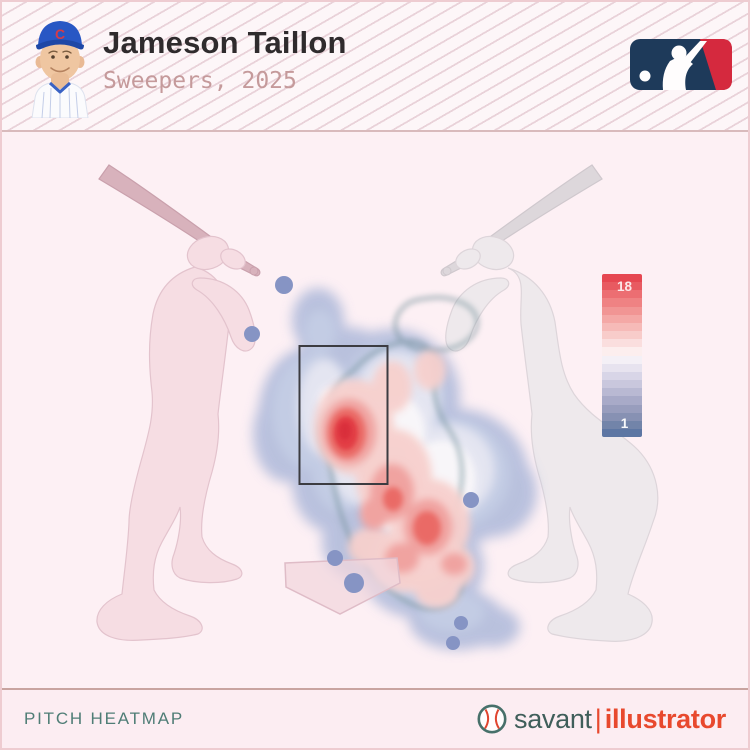 This screenshot has height=750, width=750. What do you see at coordinates (104, 718) in the screenshot?
I see `chart-type-label: PITCH HEATMAP` at bounding box center [104, 718].